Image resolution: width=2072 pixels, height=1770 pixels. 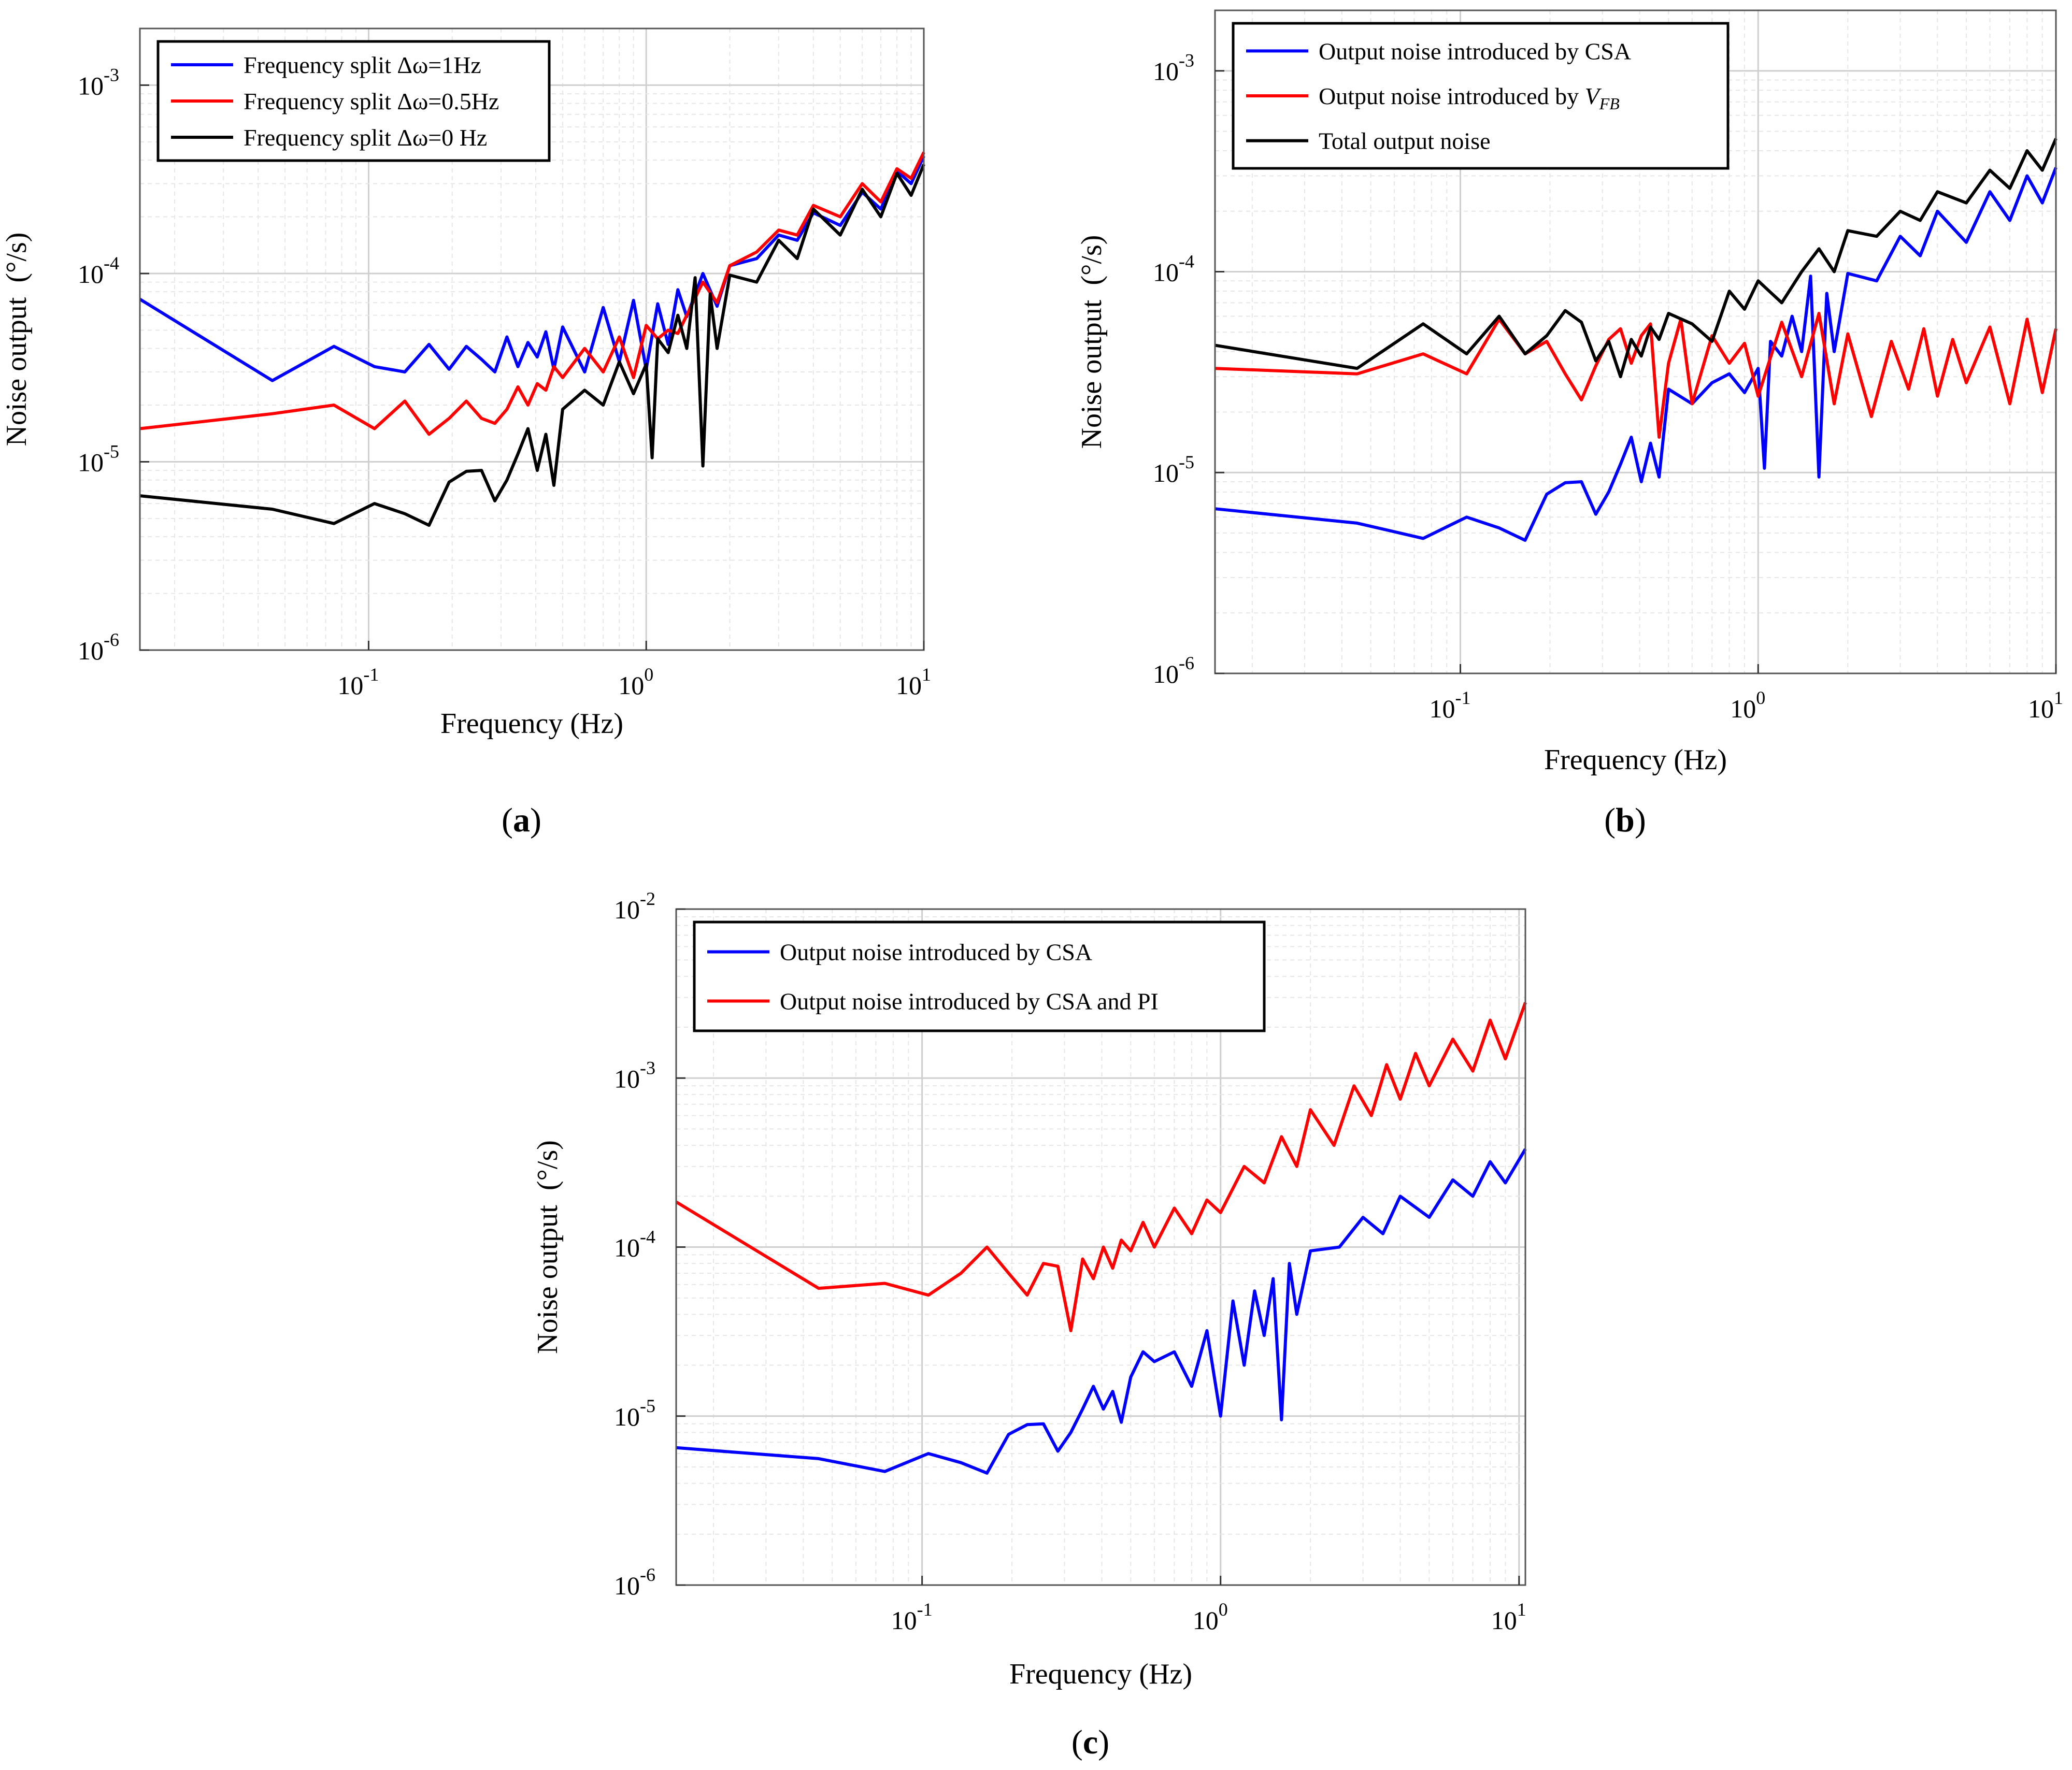 I want to click on legend-entry-3: Total output noise, so click(x=1405, y=141).